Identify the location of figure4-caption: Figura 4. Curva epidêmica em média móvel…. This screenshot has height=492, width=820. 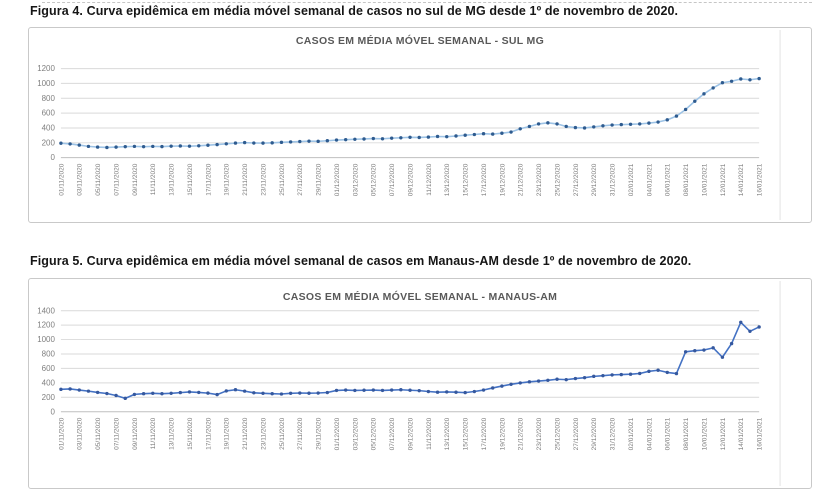
(354, 11).